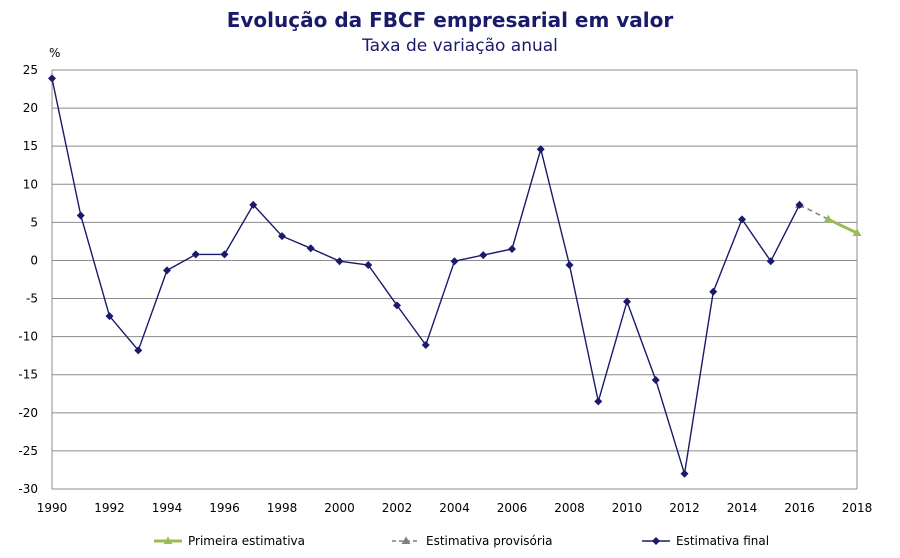 The width and height of the screenshot is (900, 558). I want to click on y-axis-label: %, so click(54, 53).